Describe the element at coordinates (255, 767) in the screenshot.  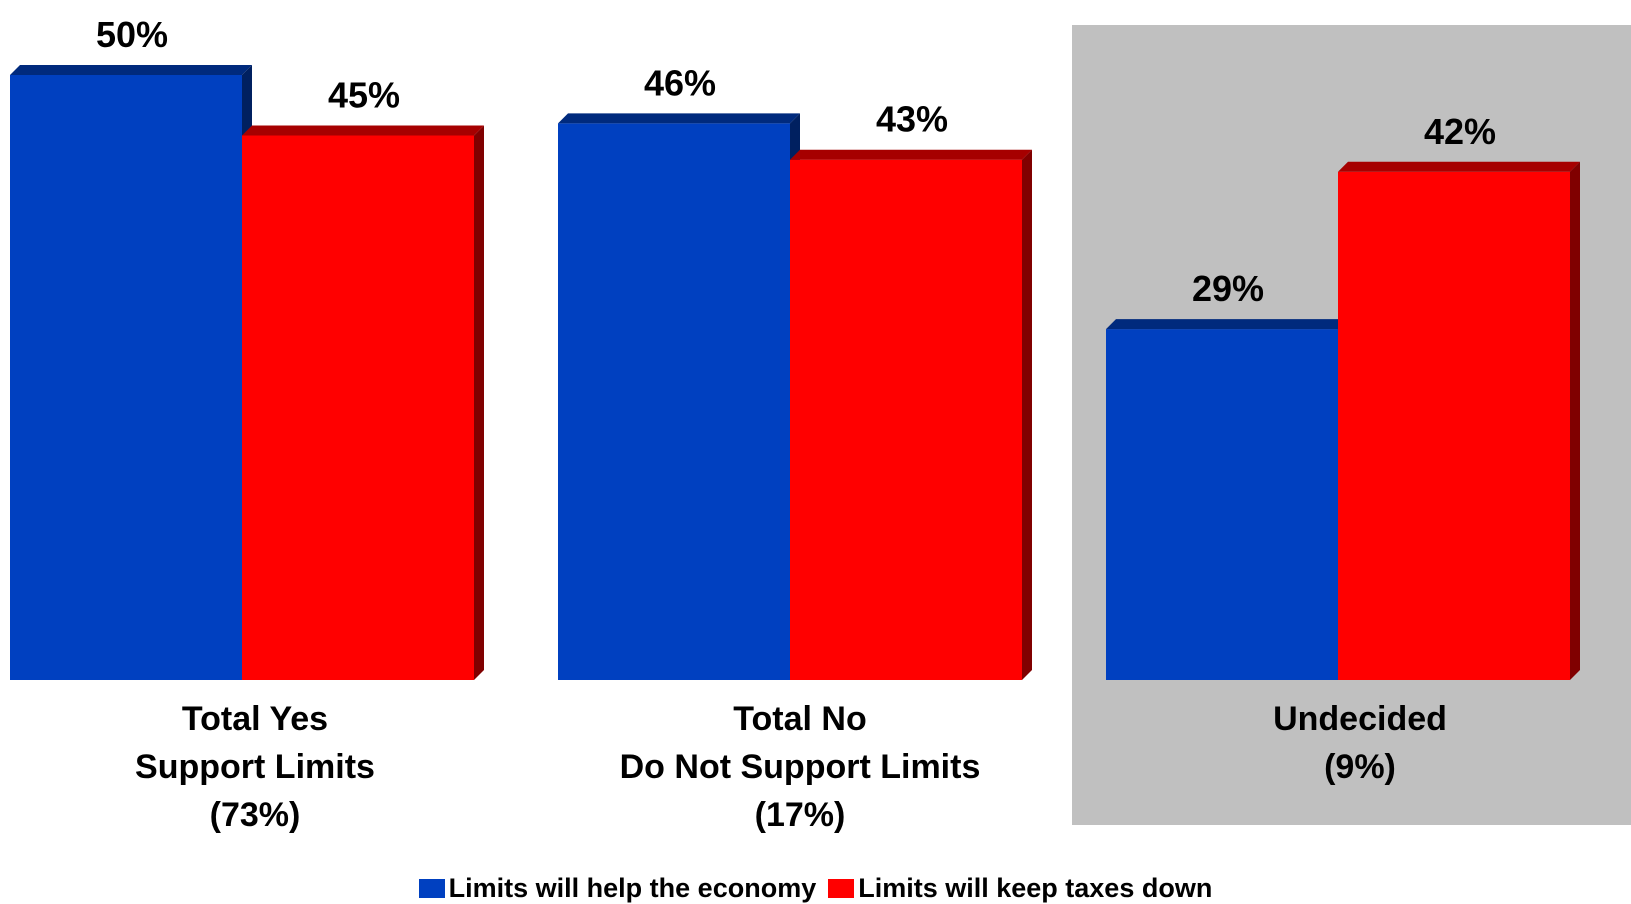
I see `category-label-0-line-1: Support Limits` at that location.